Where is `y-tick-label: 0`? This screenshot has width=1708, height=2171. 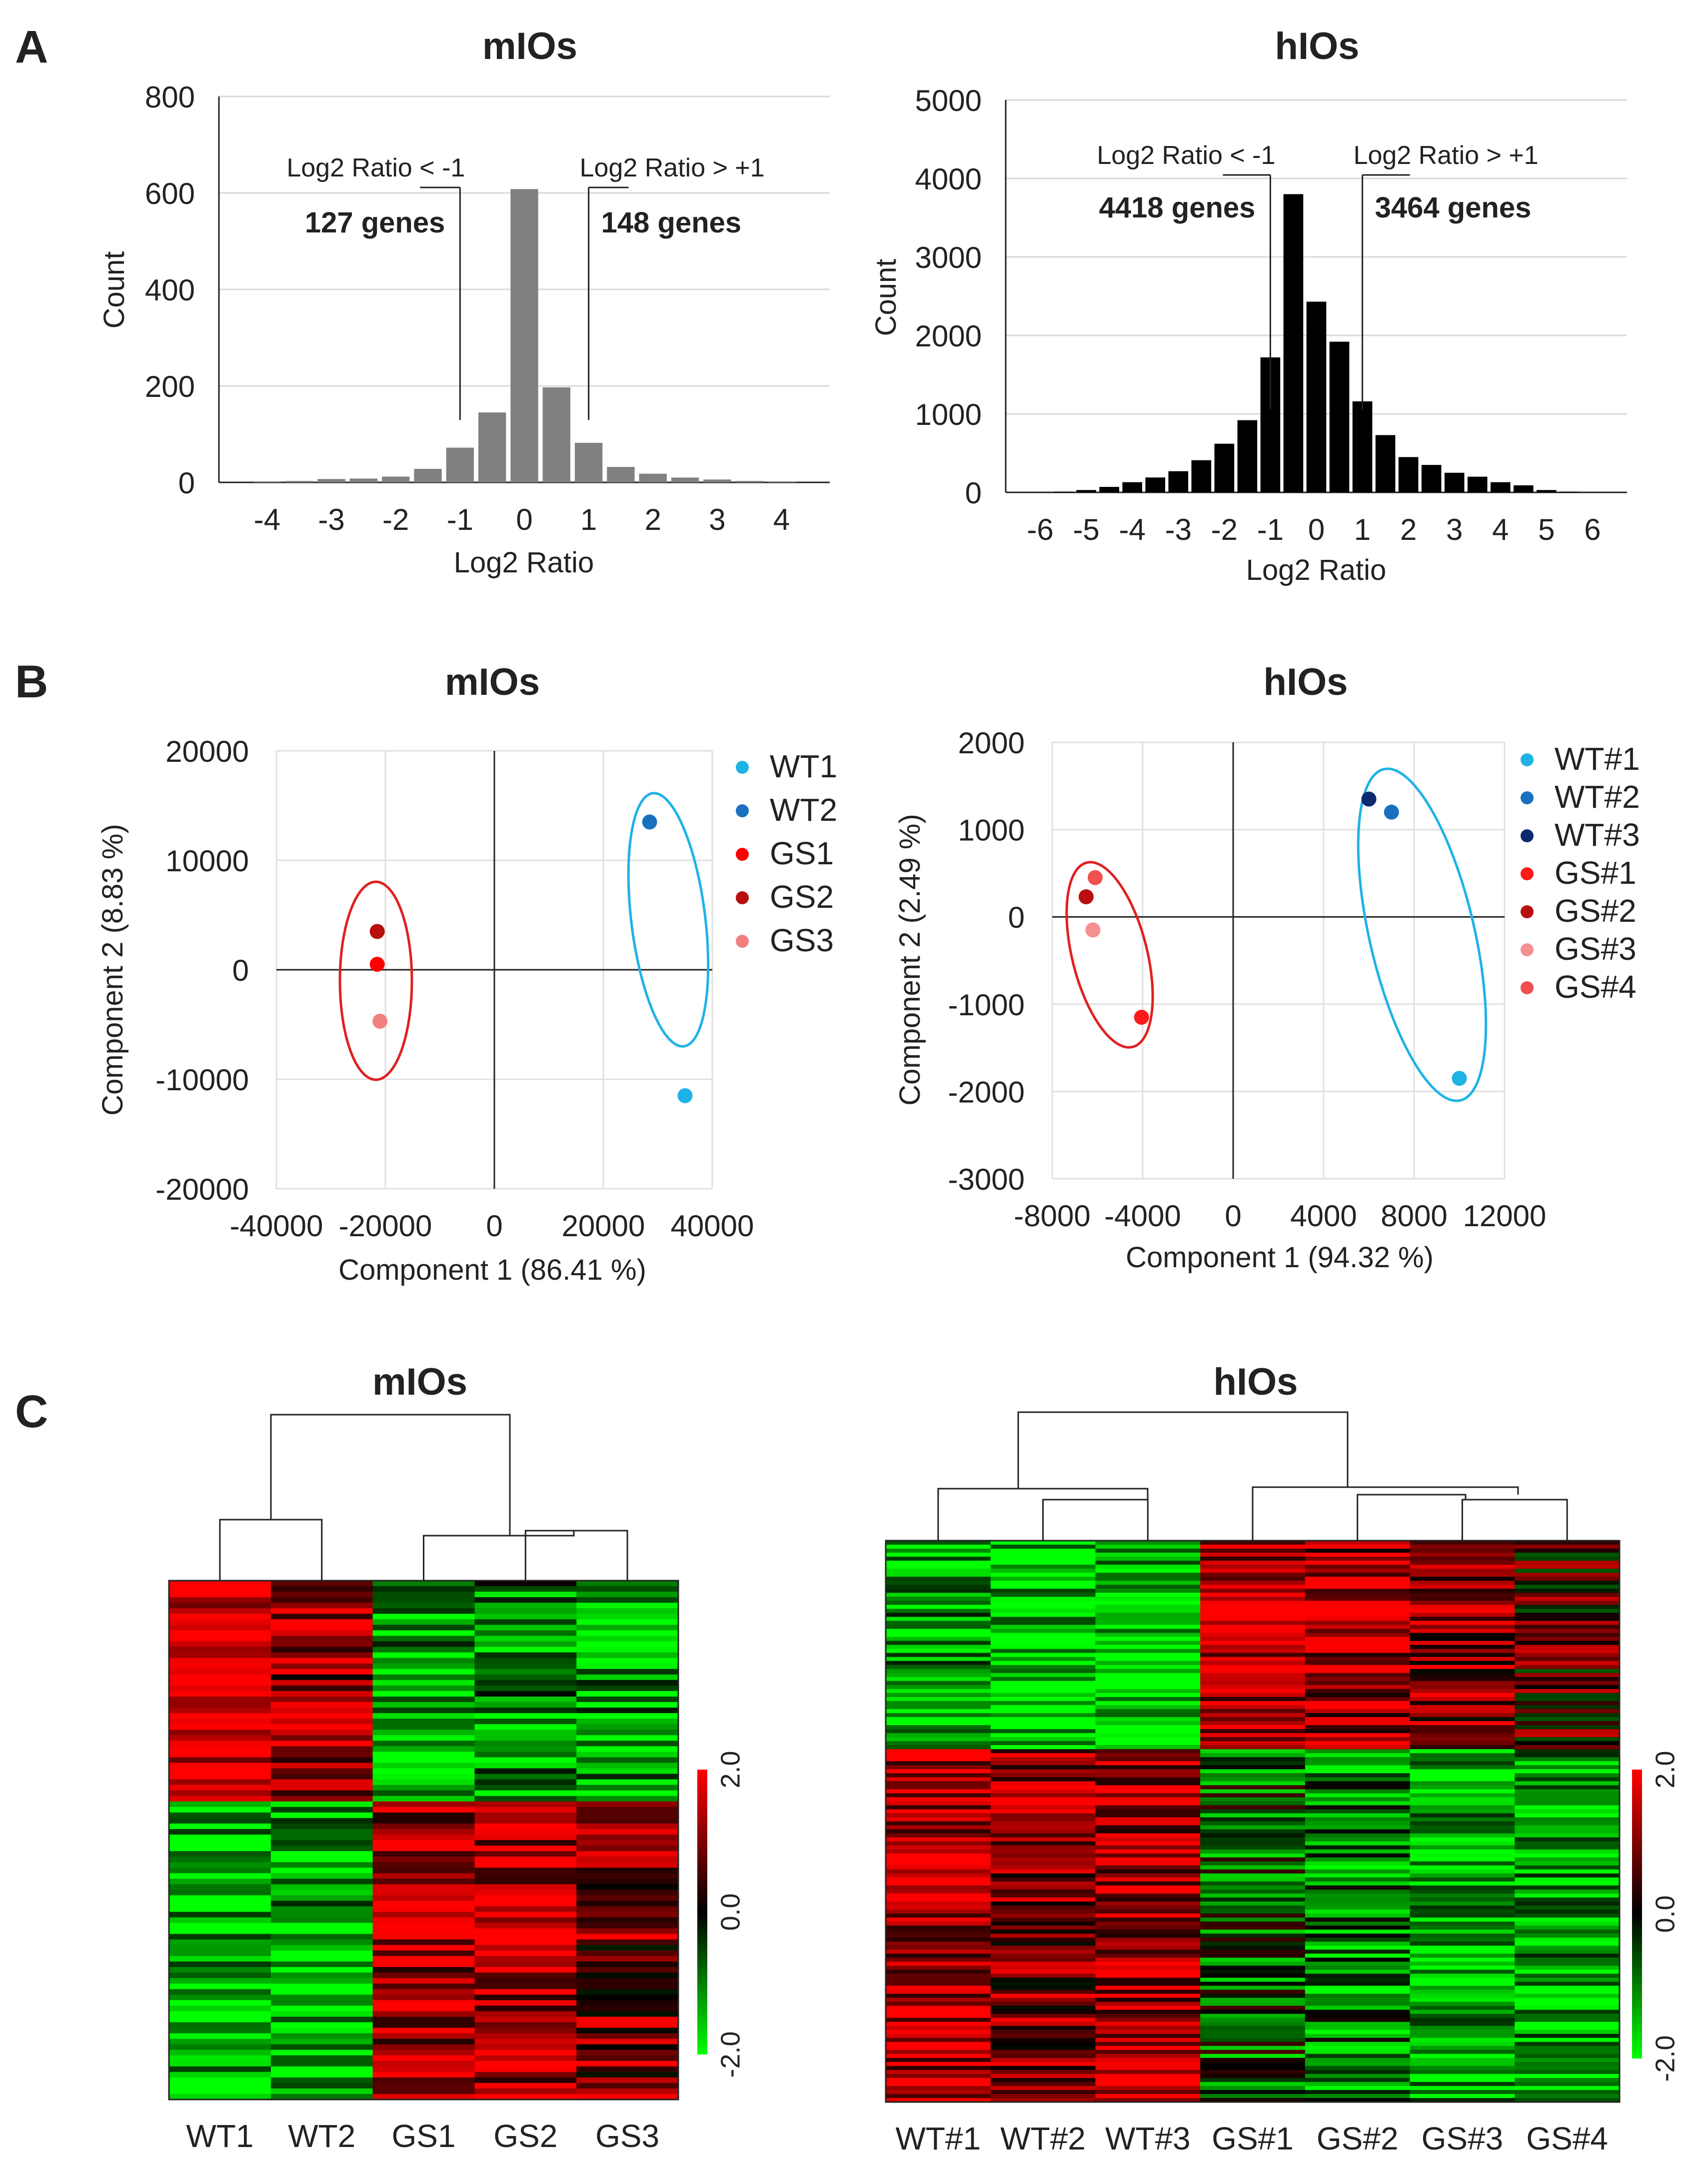 y-tick-label: 0 is located at coordinates (186, 483).